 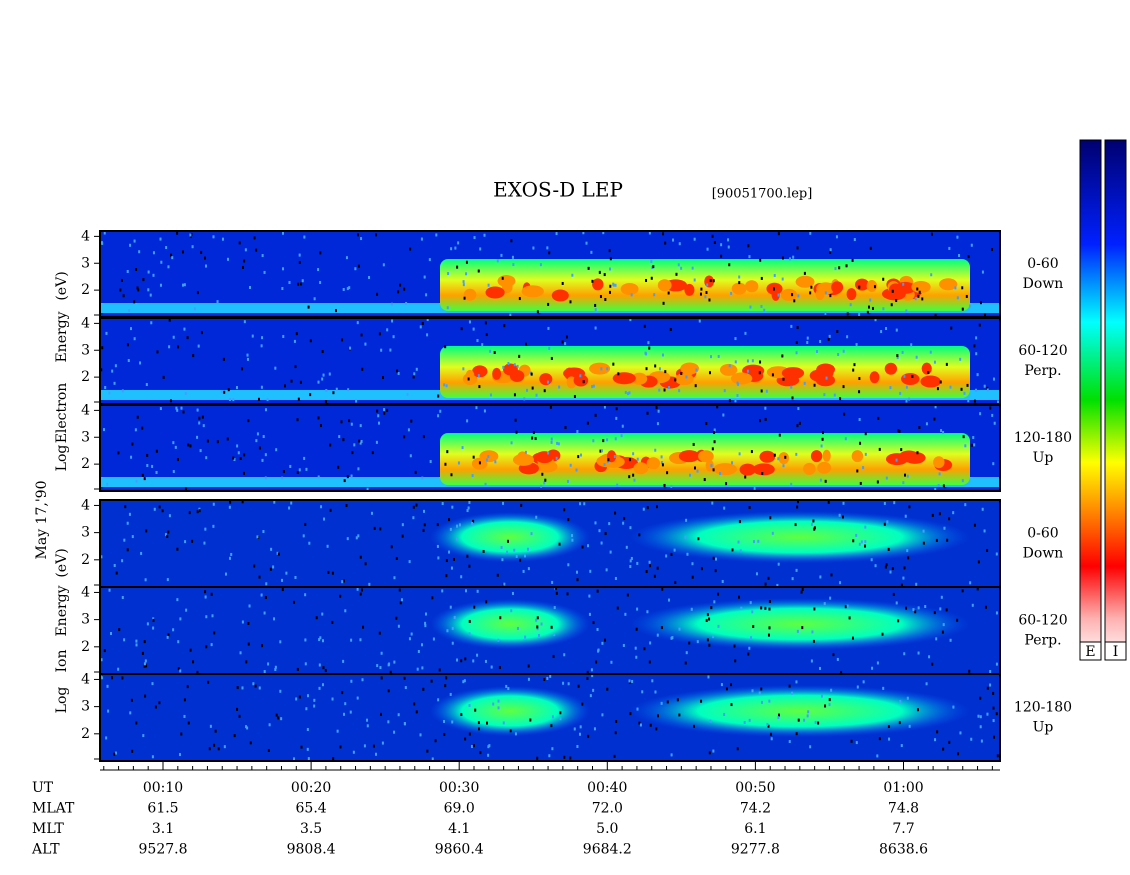 What do you see at coordinates (1043, 438) in the screenshot?
I see `pitch-angle: 120-180` at bounding box center [1043, 438].